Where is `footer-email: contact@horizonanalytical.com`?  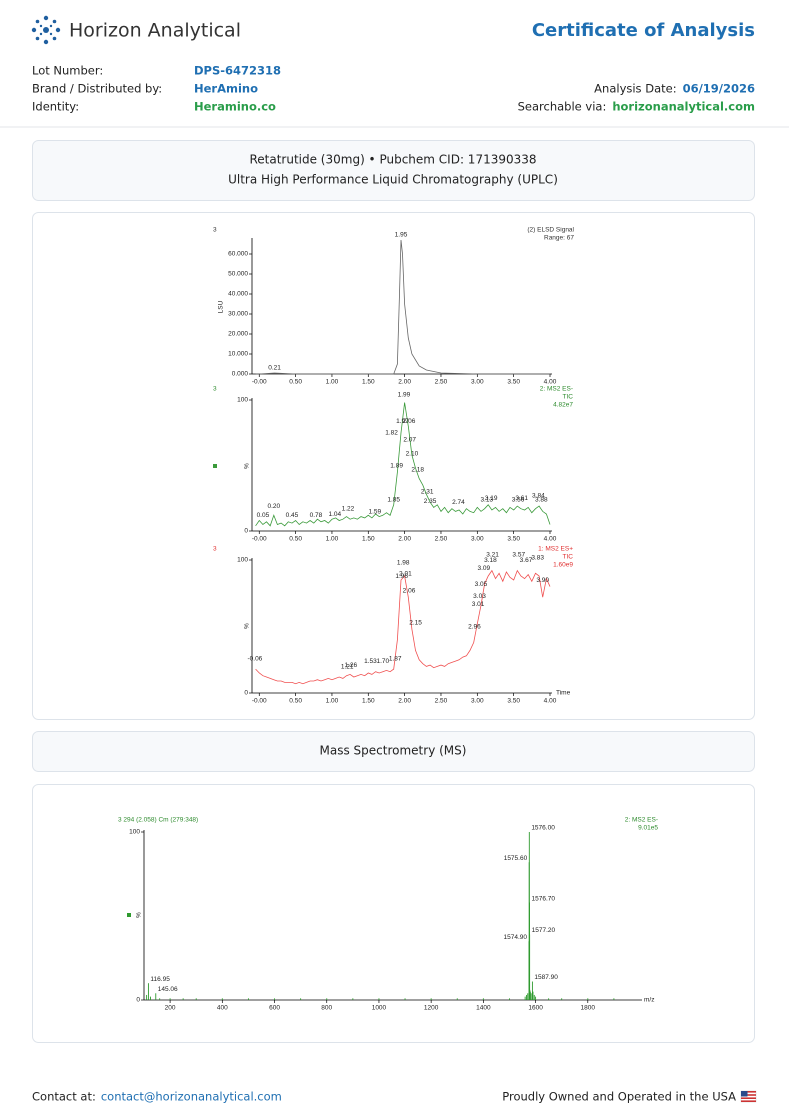 footer-email: contact@horizonanalytical.com is located at coordinates (191, 1097).